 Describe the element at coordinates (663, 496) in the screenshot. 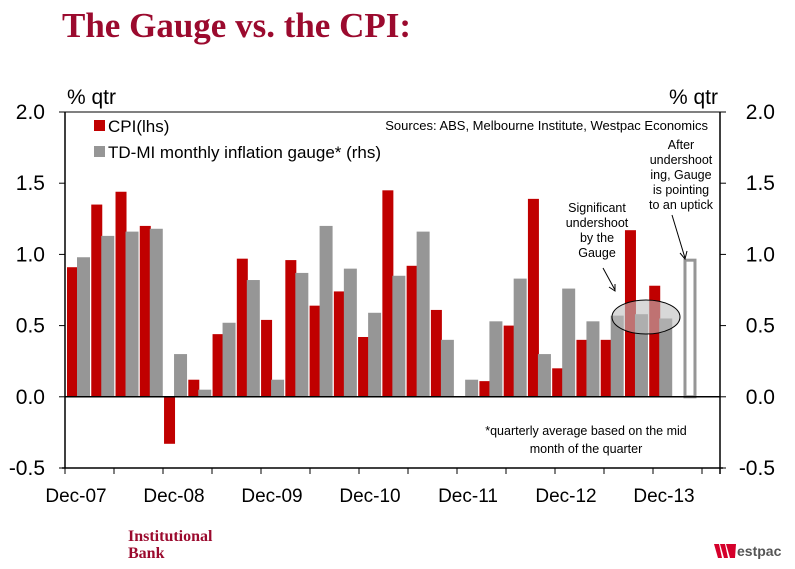

I see `x-tick-label: Dec-13` at that location.